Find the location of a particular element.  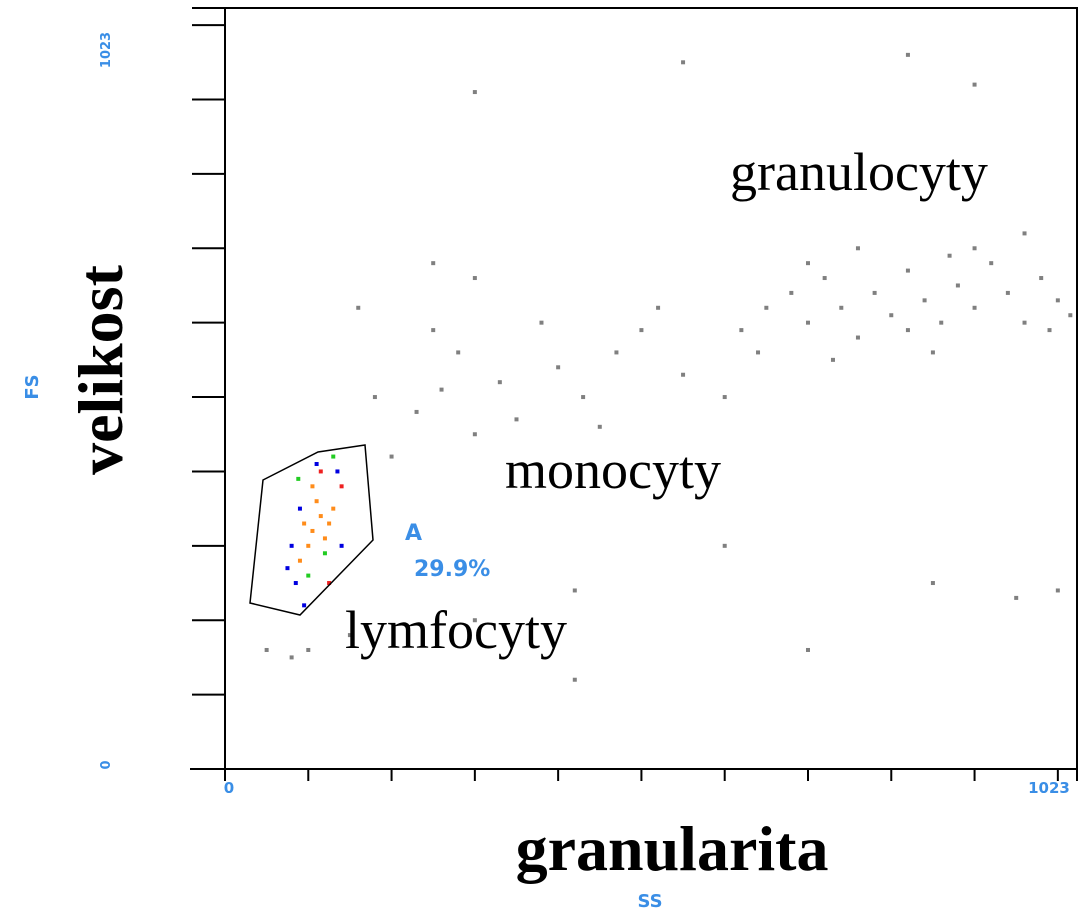

x-label: SS is located at coordinates (649, 901).